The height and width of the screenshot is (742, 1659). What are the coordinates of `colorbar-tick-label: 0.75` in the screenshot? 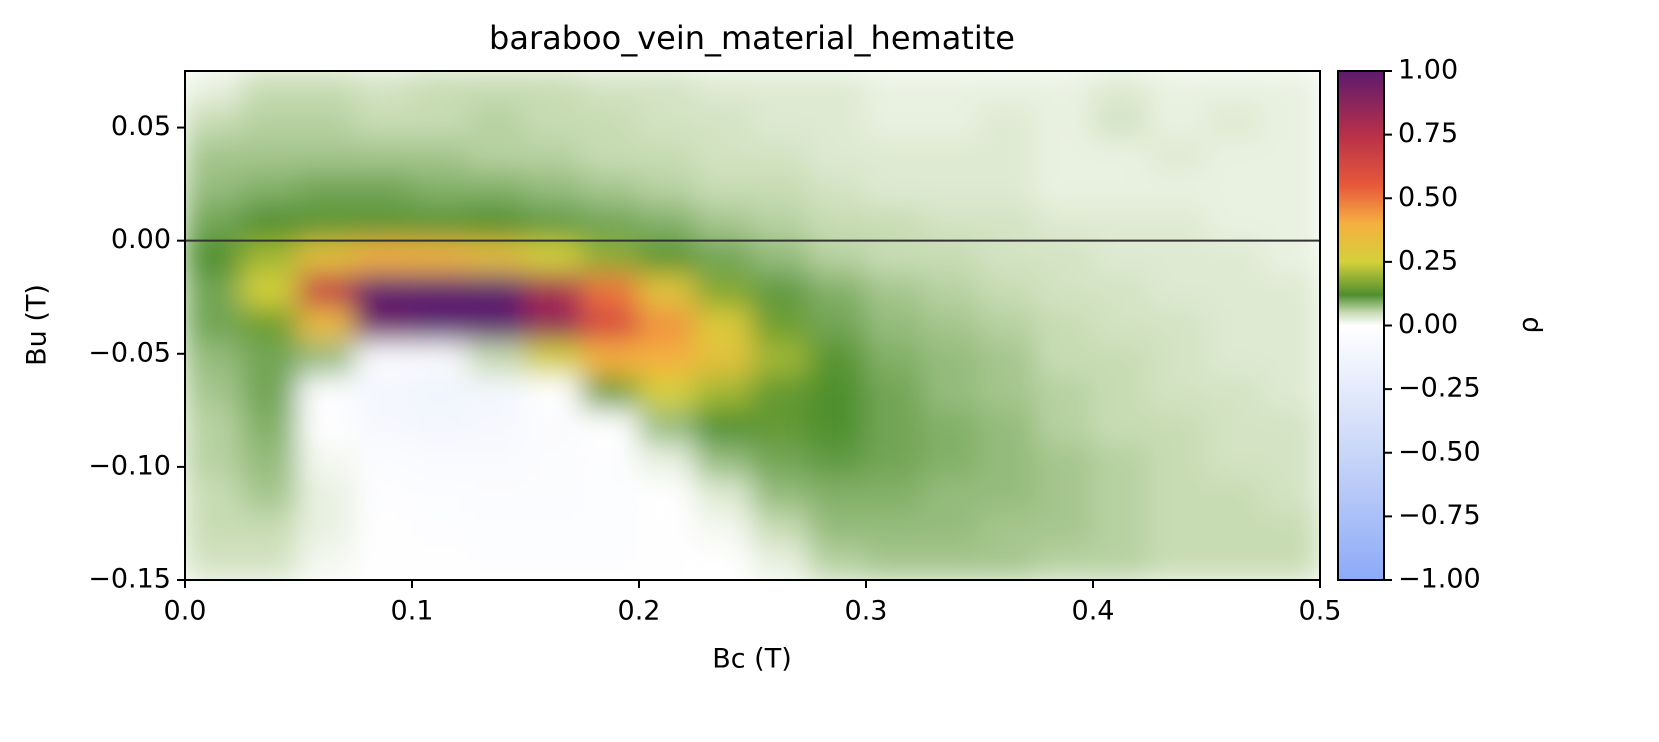 It's located at (1428, 133).